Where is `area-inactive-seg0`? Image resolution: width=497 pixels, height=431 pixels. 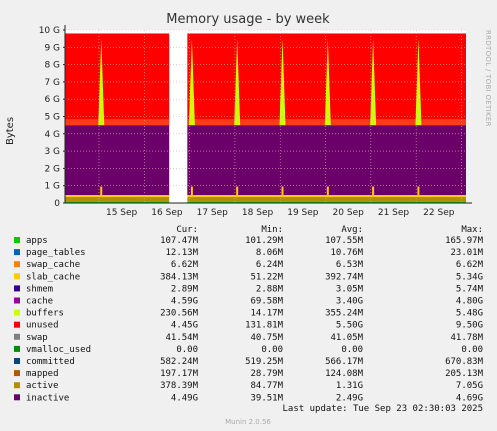
area-inactive-seg0 is located at coordinates (117, 160).